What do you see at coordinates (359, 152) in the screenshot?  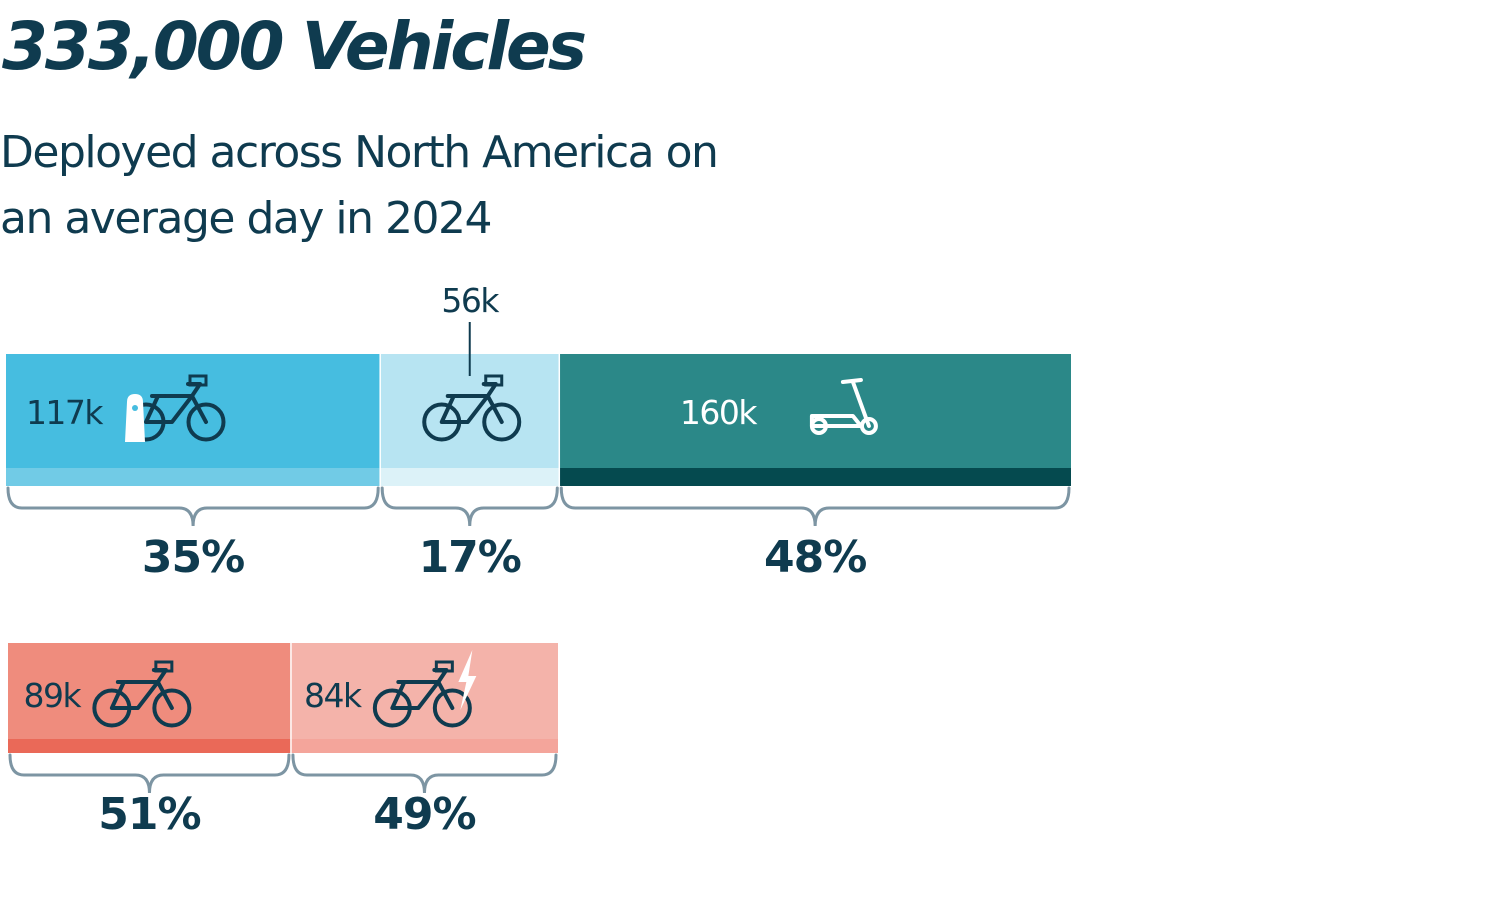 I see `subtitle-line-1: Deployed across North America on` at bounding box center [359, 152].